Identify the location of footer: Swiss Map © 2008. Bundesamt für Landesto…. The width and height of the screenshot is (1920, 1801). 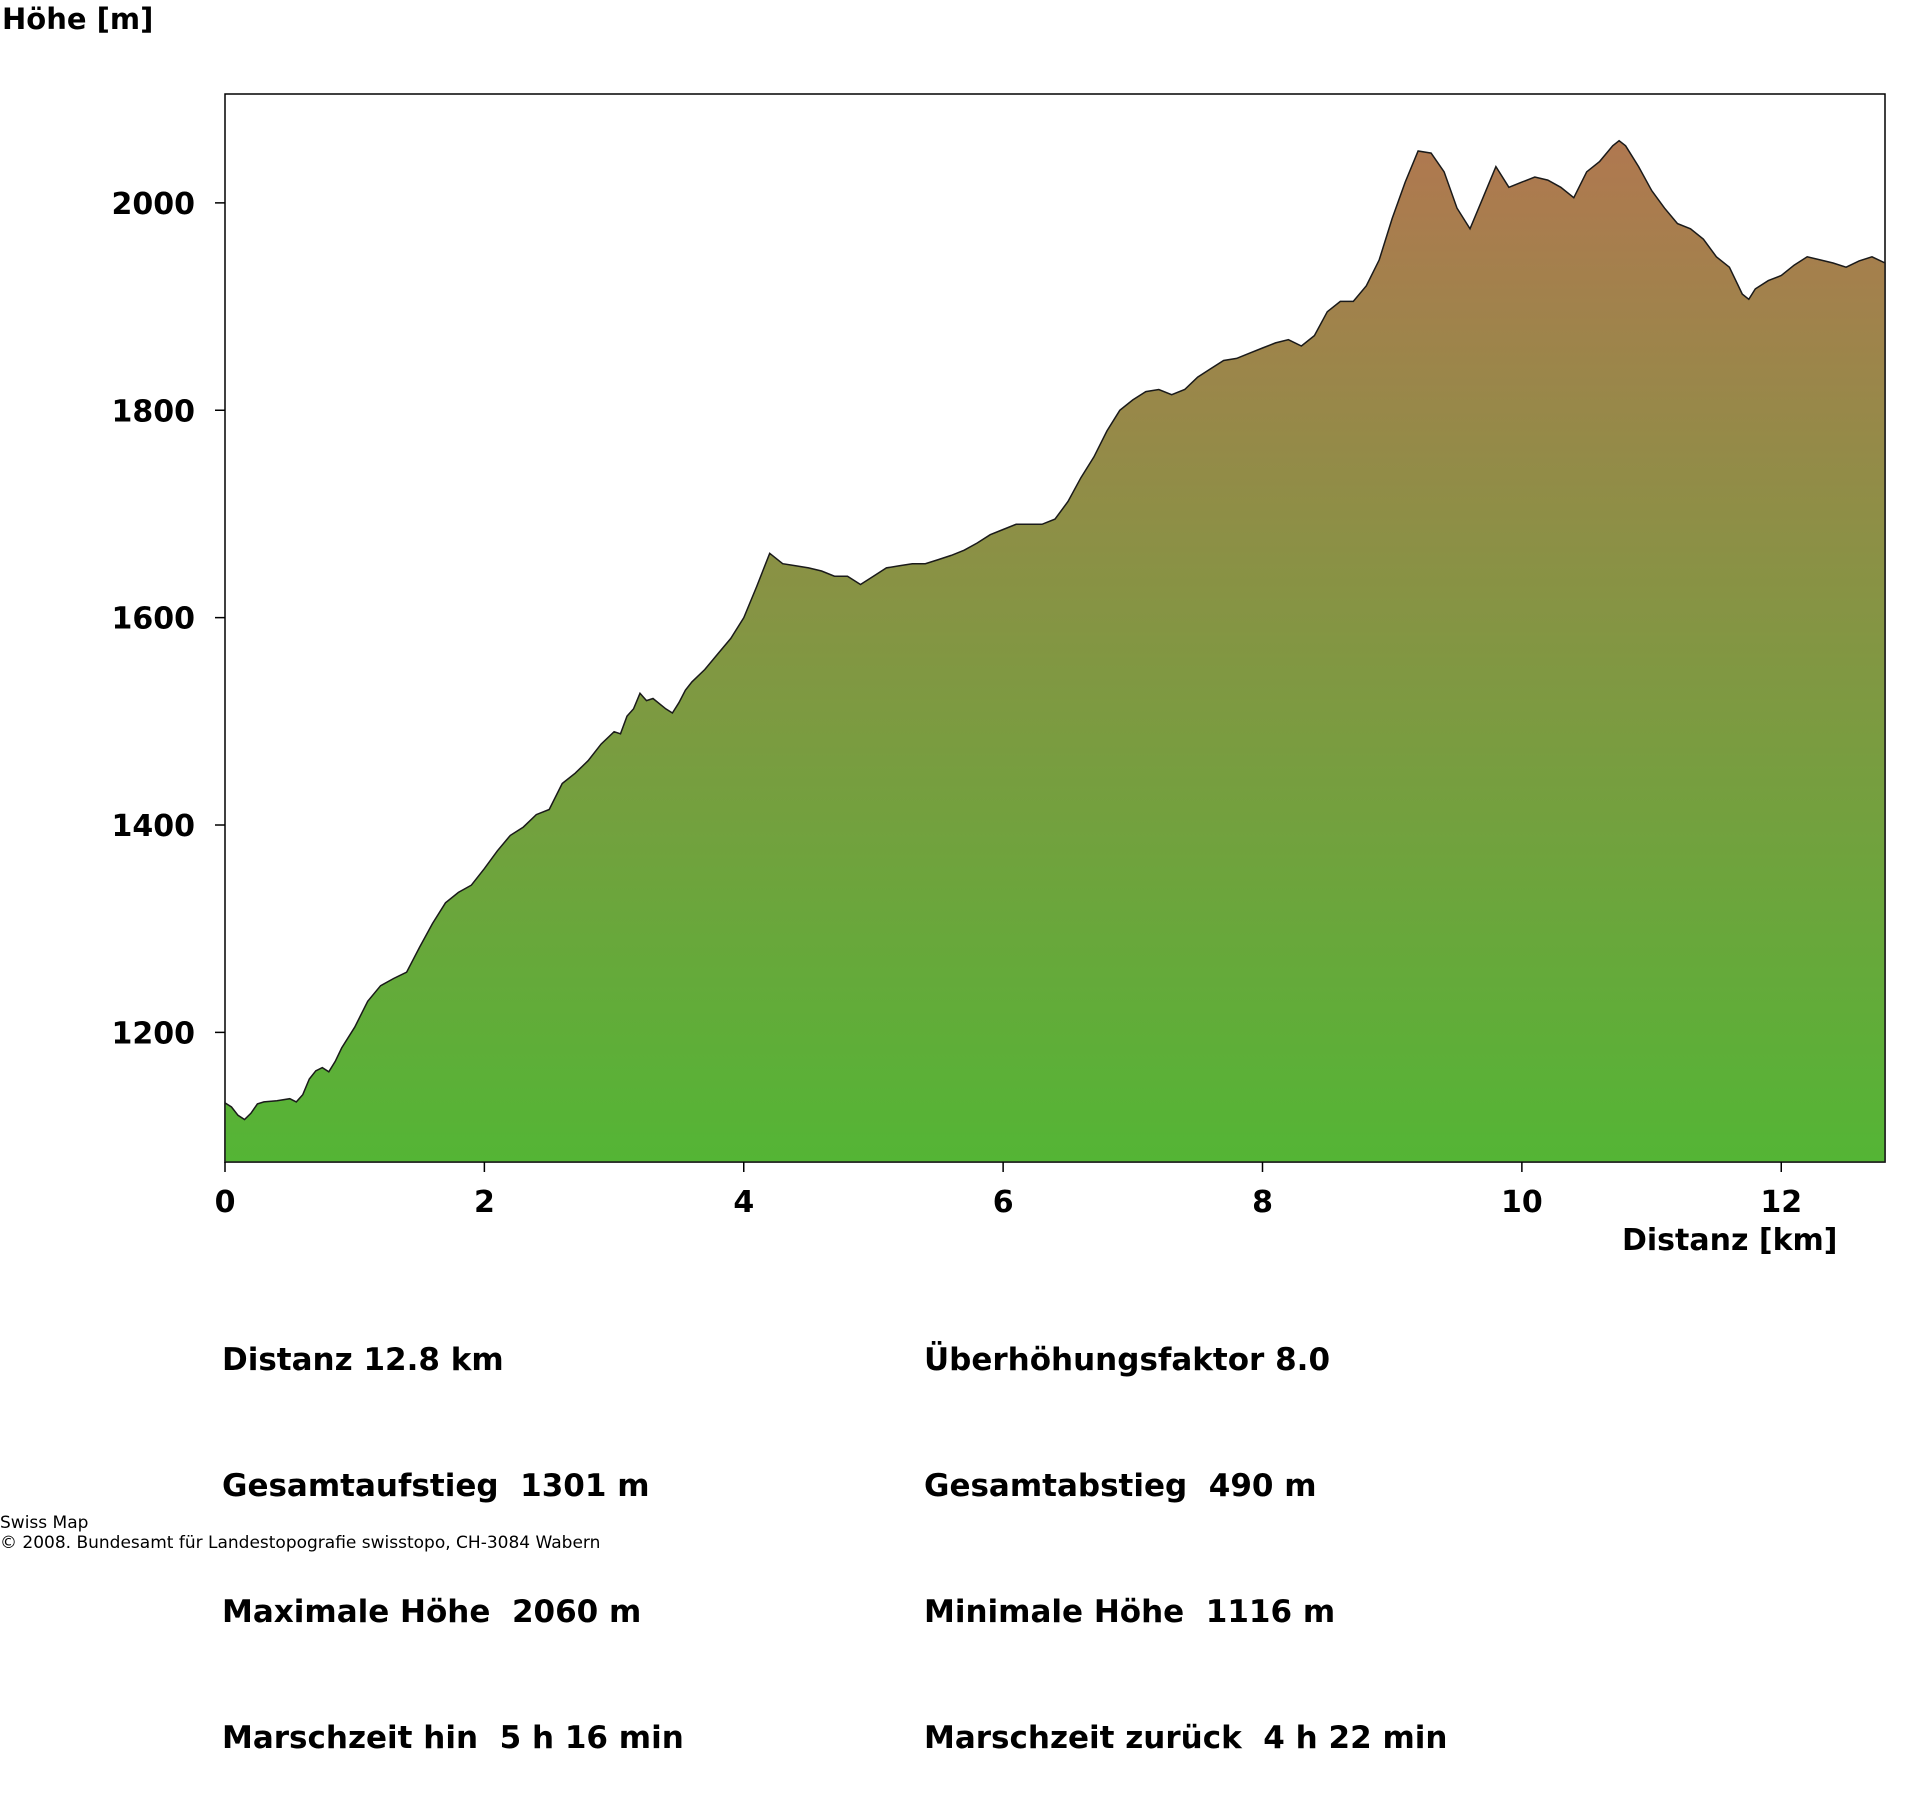
(300, 1533).